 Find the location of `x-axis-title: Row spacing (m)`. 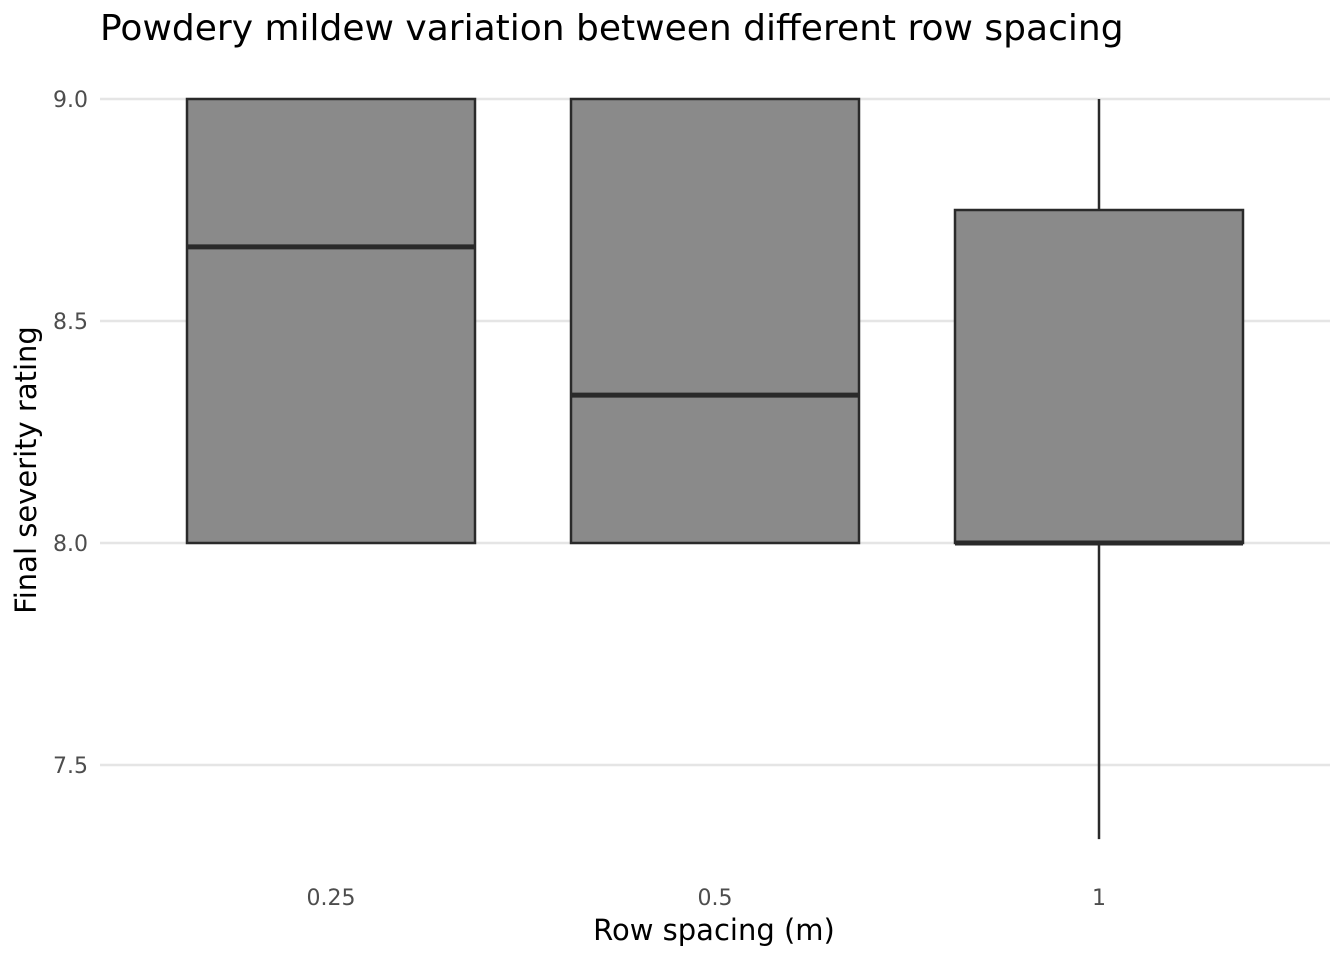

x-axis-title: Row spacing (m) is located at coordinates (714, 930).